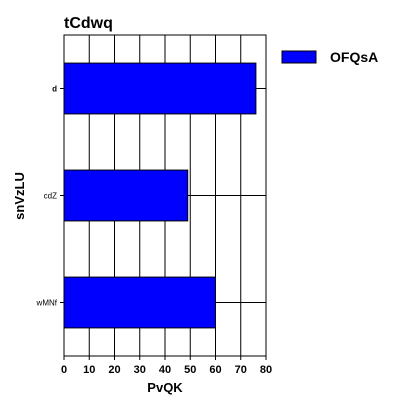  What do you see at coordinates (140, 370) in the screenshot?
I see `x-tick-label: 30` at bounding box center [140, 370].